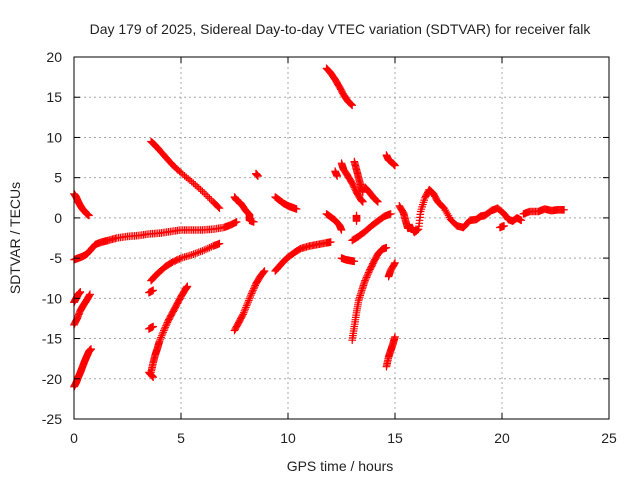  I want to click on x-tick-label: 10, so click(288, 438).